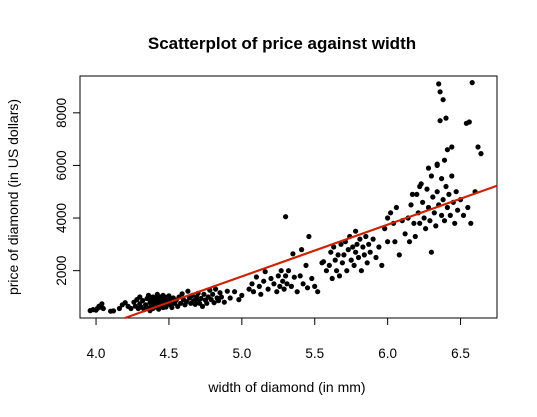 This screenshot has height=417, width=537. What do you see at coordinates (286, 387) in the screenshot?
I see `x-axis-label: width of diamond (in mm)` at bounding box center [286, 387].